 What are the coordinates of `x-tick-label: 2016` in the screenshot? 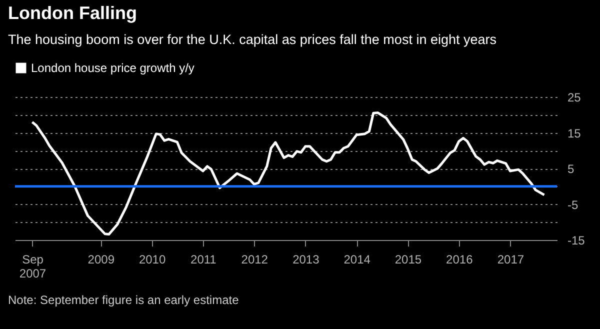 It's located at (460, 259).